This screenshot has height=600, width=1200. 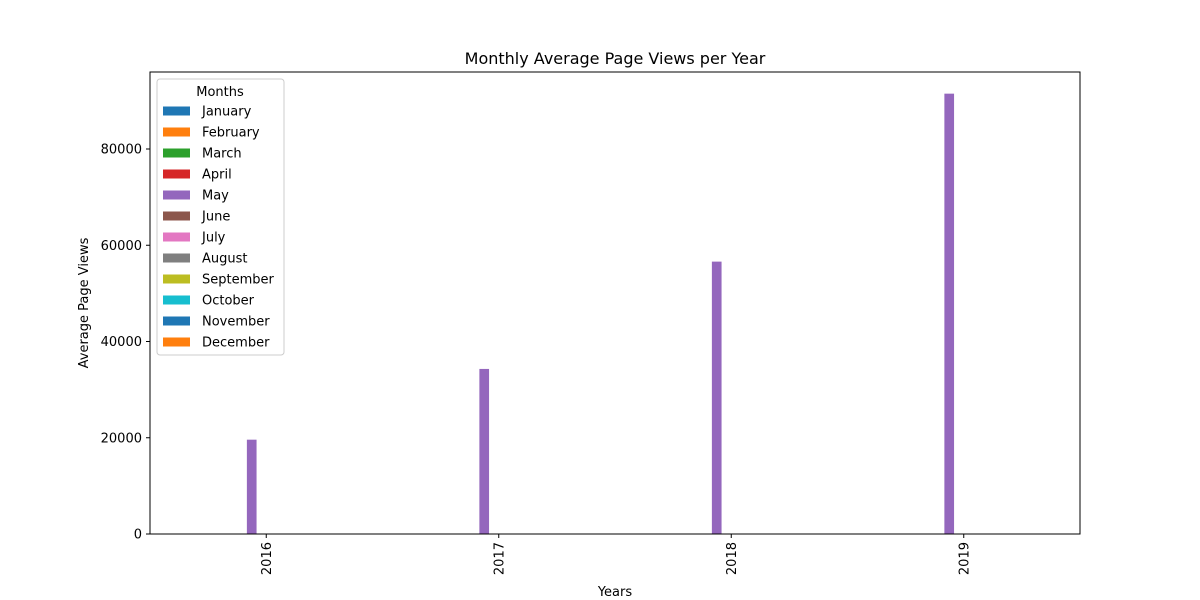 I want to click on legend-entry-label: November, so click(x=236, y=322).